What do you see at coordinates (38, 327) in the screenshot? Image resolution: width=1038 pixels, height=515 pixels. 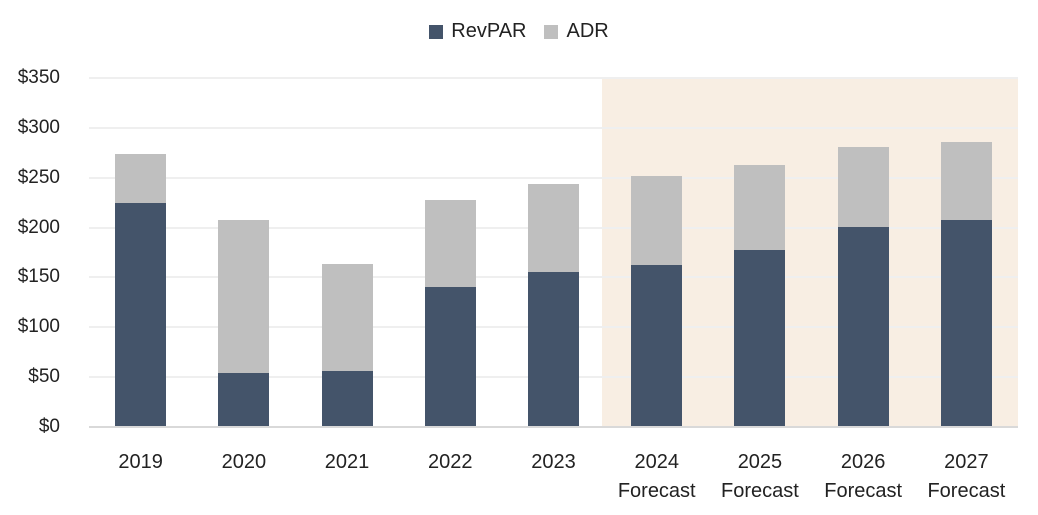 I see `y-tick-label: $100` at bounding box center [38, 327].